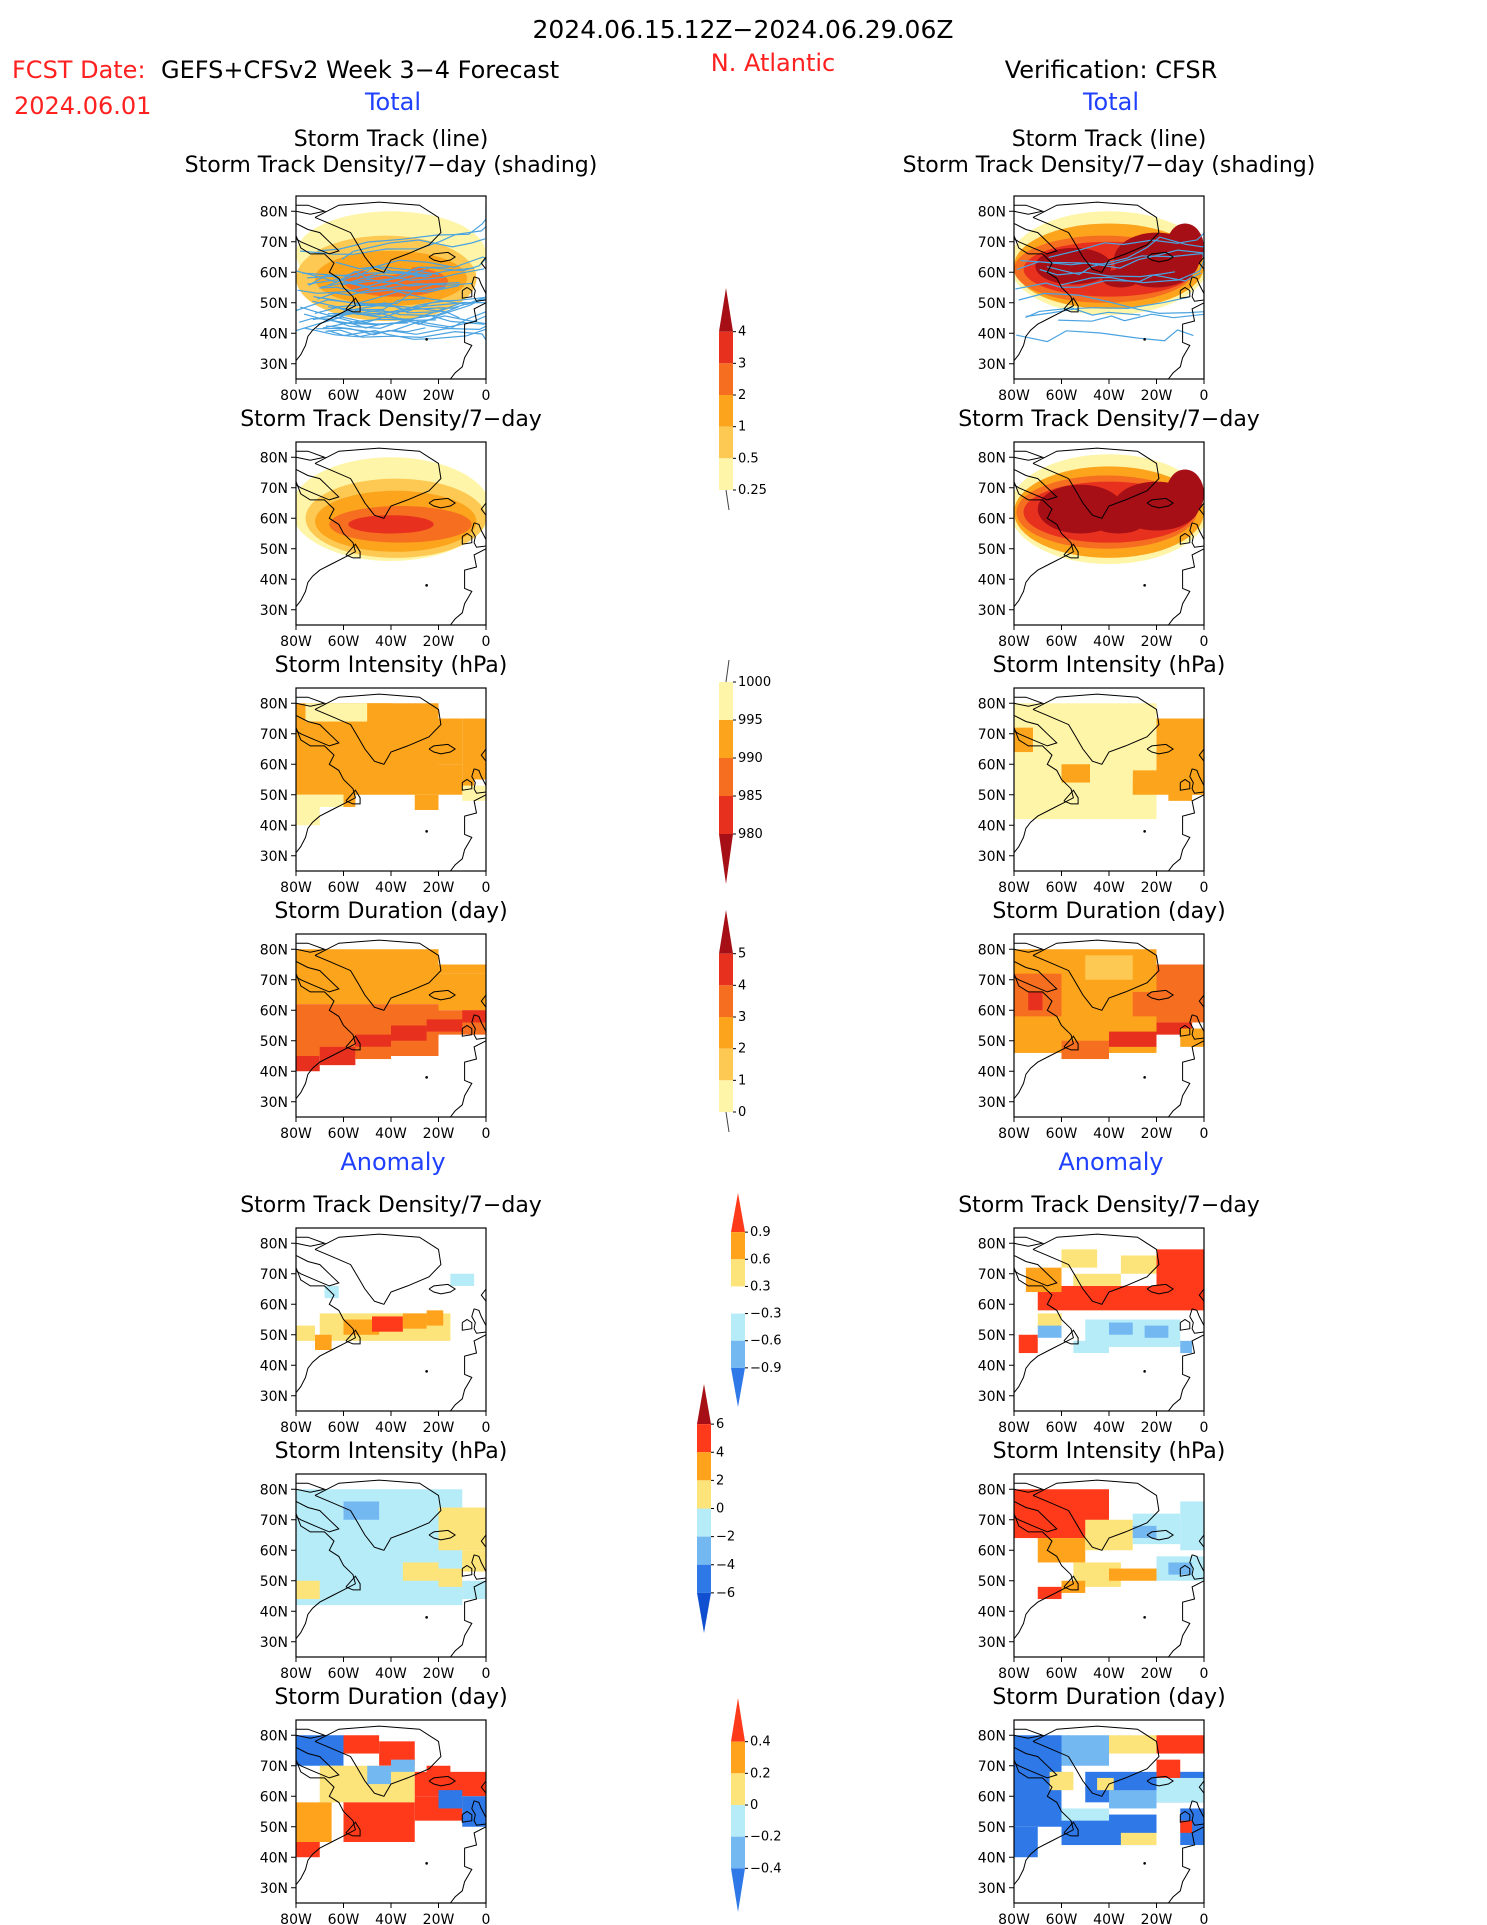 The image size is (1487, 1925). I want to click on colorbar-label: 5, so click(742, 954).